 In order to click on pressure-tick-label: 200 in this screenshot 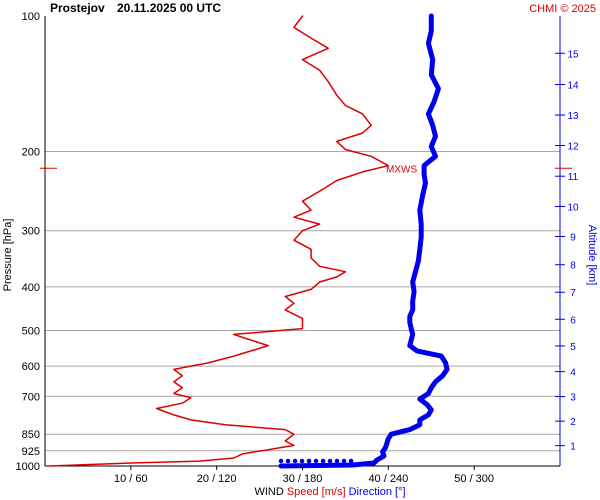, I will do `click(31, 152)`.